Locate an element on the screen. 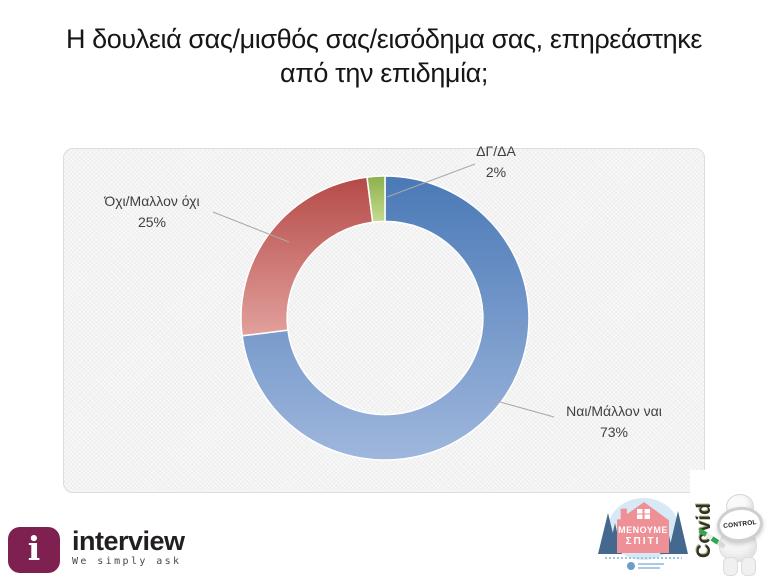 Image resolution: width=768 pixels, height=576 pixels. title-line-2: από την επιδημία; is located at coordinates (383, 73).